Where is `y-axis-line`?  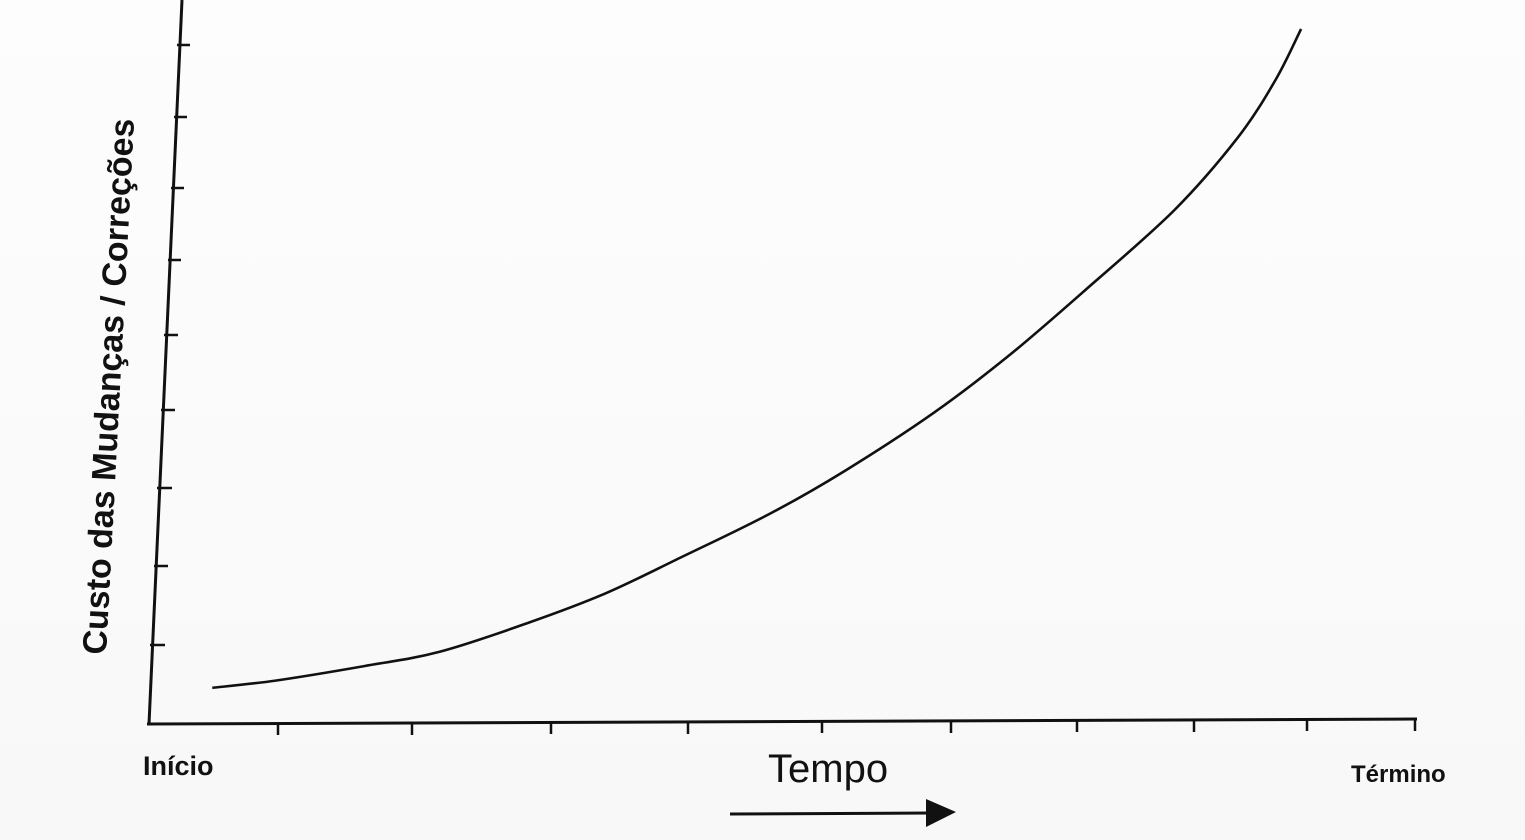 y-axis-line is located at coordinates (165, 362).